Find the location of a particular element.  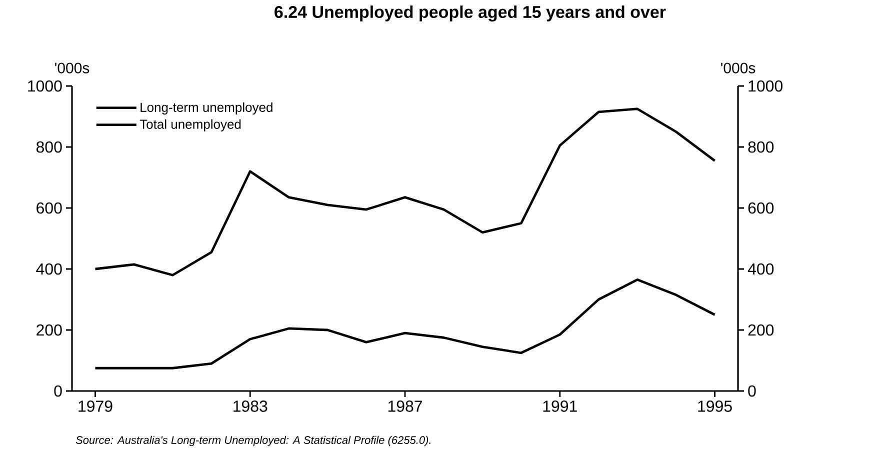

y2-tick-label: 1000 is located at coordinates (765, 86).